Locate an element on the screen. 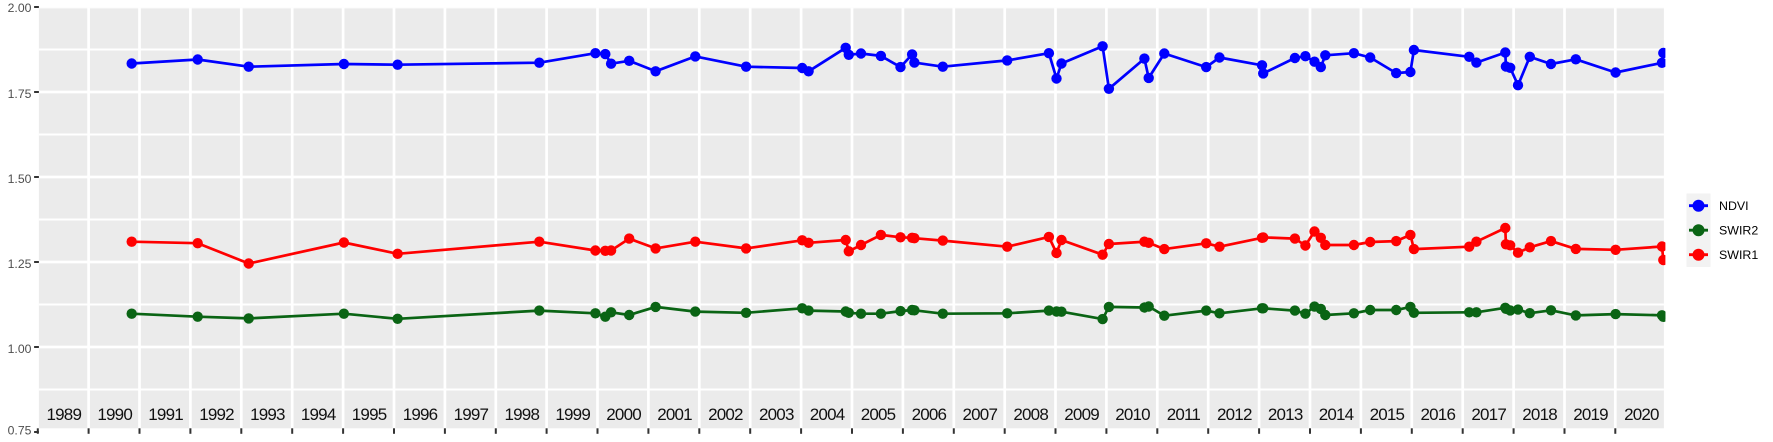  svg-text: 2017 is located at coordinates (1488, 414).